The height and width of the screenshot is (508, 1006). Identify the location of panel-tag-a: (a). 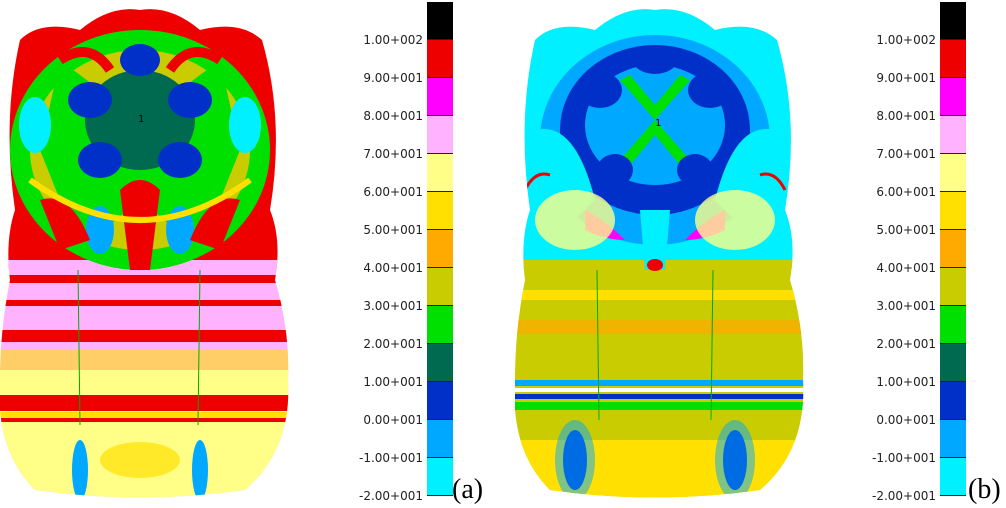
(468, 489).